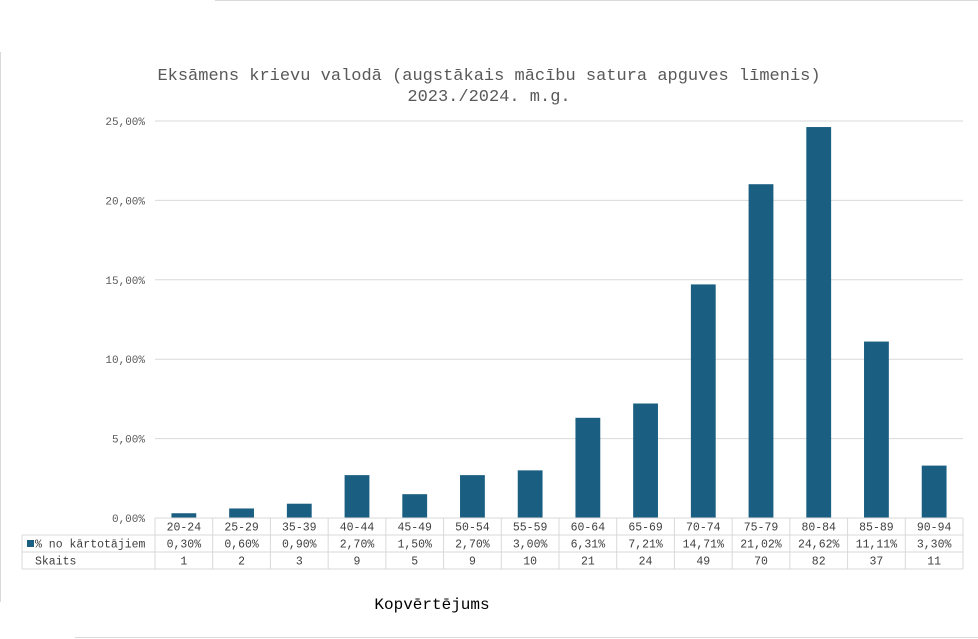 This screenshot has width=978, height=639. Describe the element at coordinates (125, 282) in the screenshot. I see `y-tick-label: 15,00%` at that location.